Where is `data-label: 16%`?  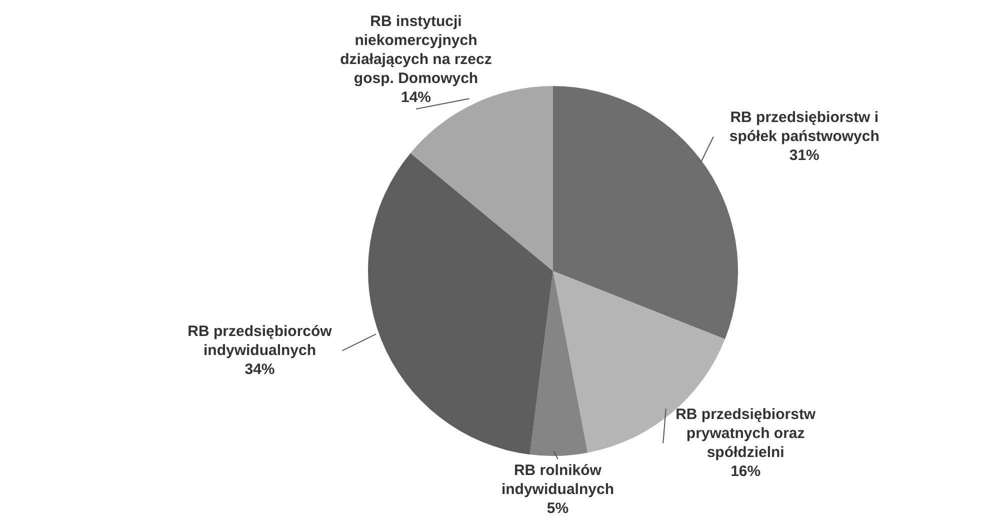
data-label: 16% is located at coordinates (745, 471).